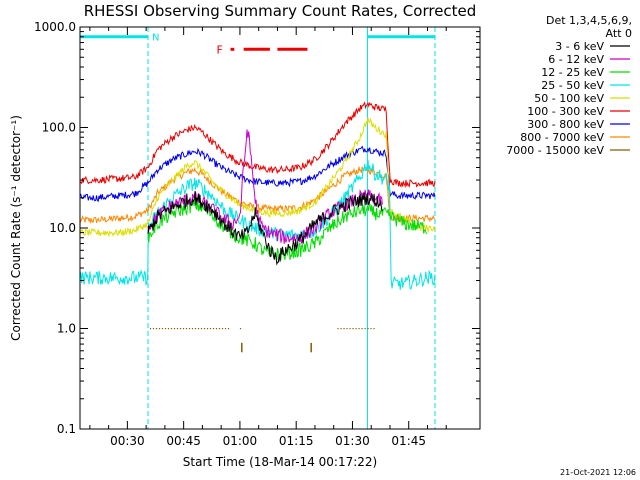 This screenshot has height=480, width=640. I want to click on series-line-7000-15000-kev, so click(262, 340).